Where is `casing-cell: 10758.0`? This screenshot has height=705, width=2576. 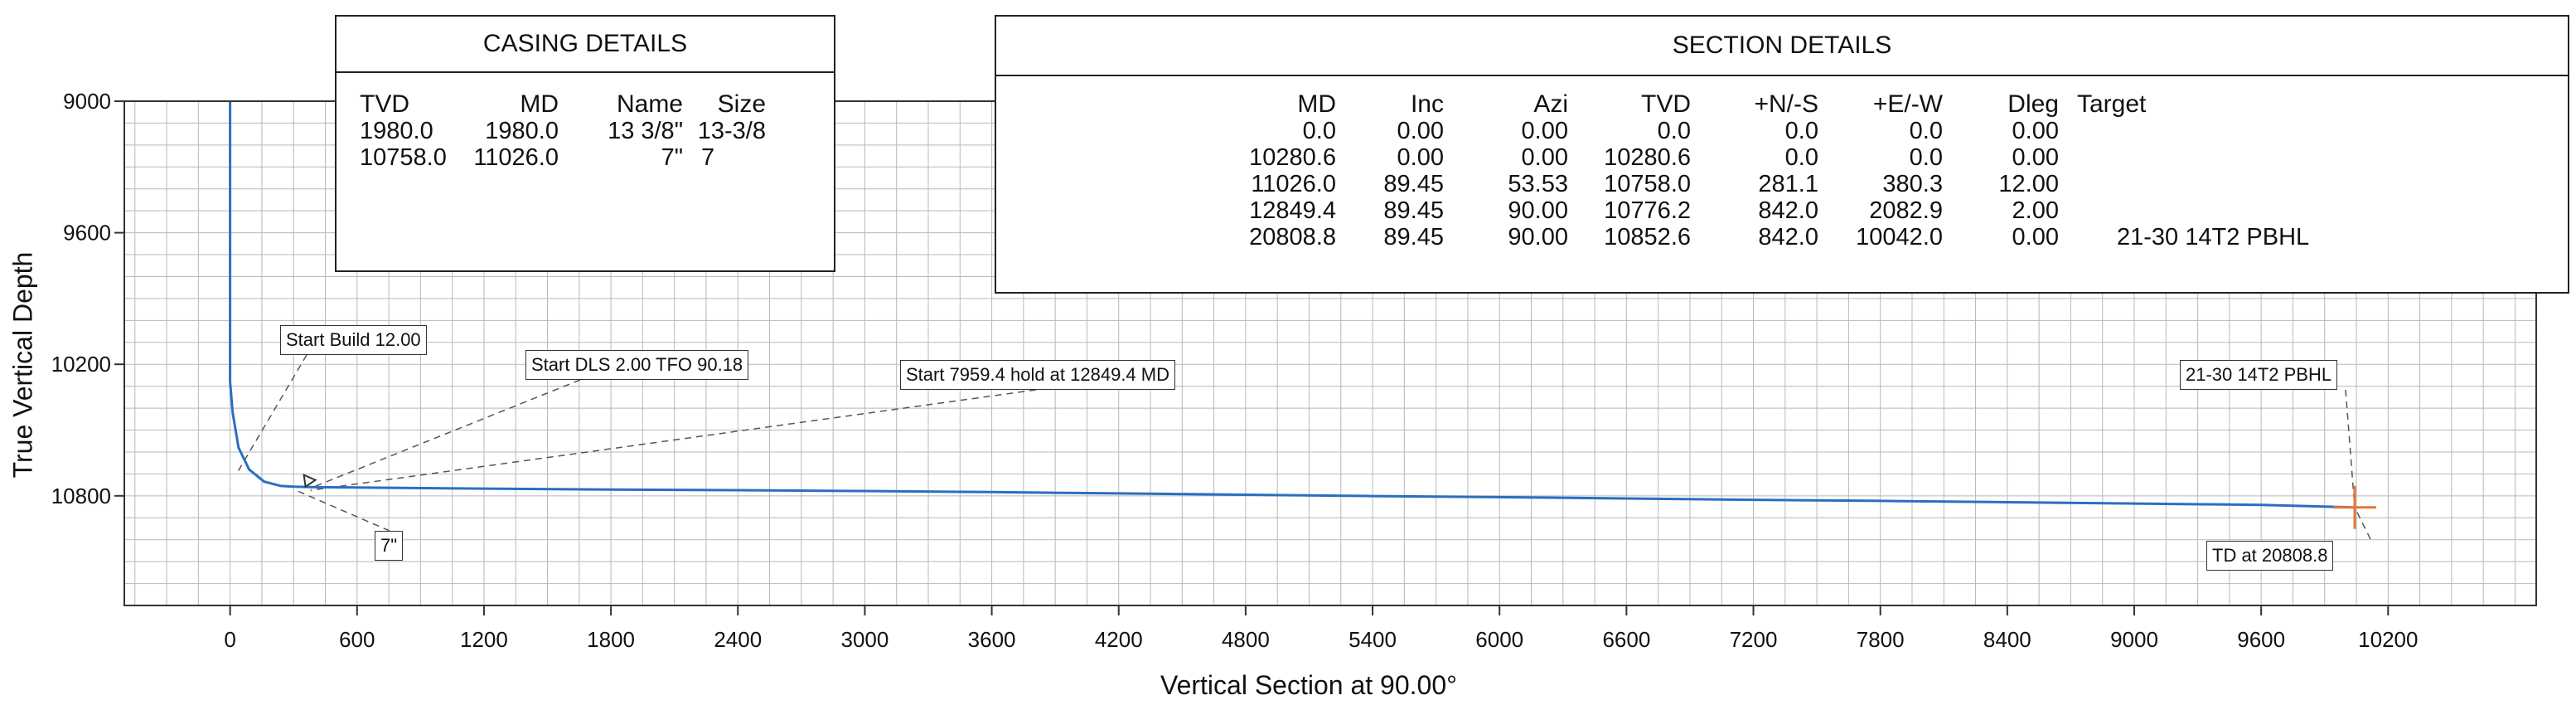 casing-cell: 10758.0 is located at coordinates (413, 157).